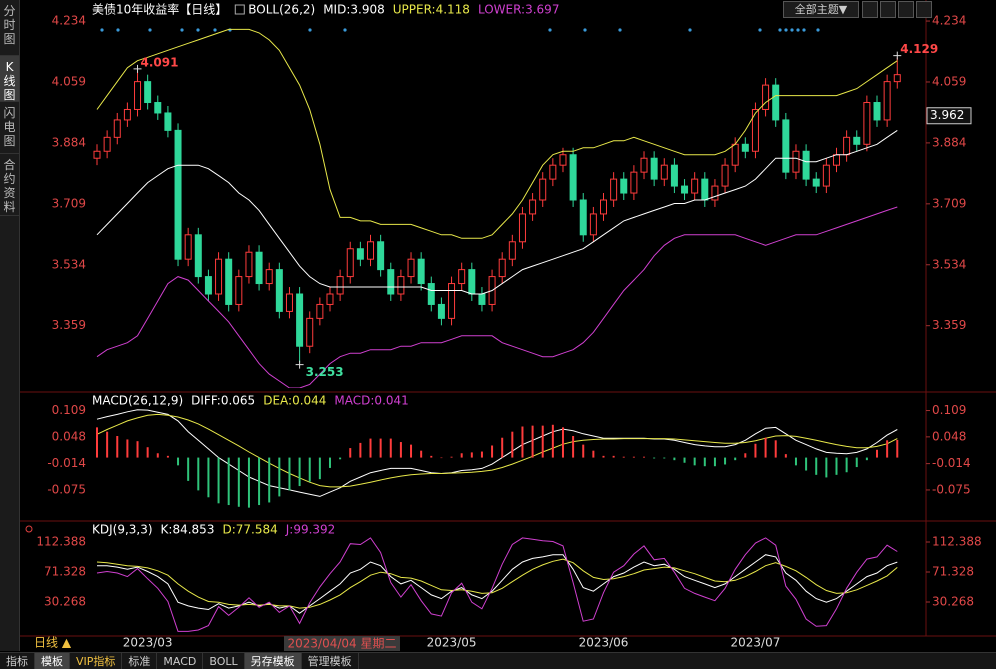  What do you see at coordinates (947, 115) in the screenshot?
I see `cursor-value: 3.962` at bounding box center [947, 115].